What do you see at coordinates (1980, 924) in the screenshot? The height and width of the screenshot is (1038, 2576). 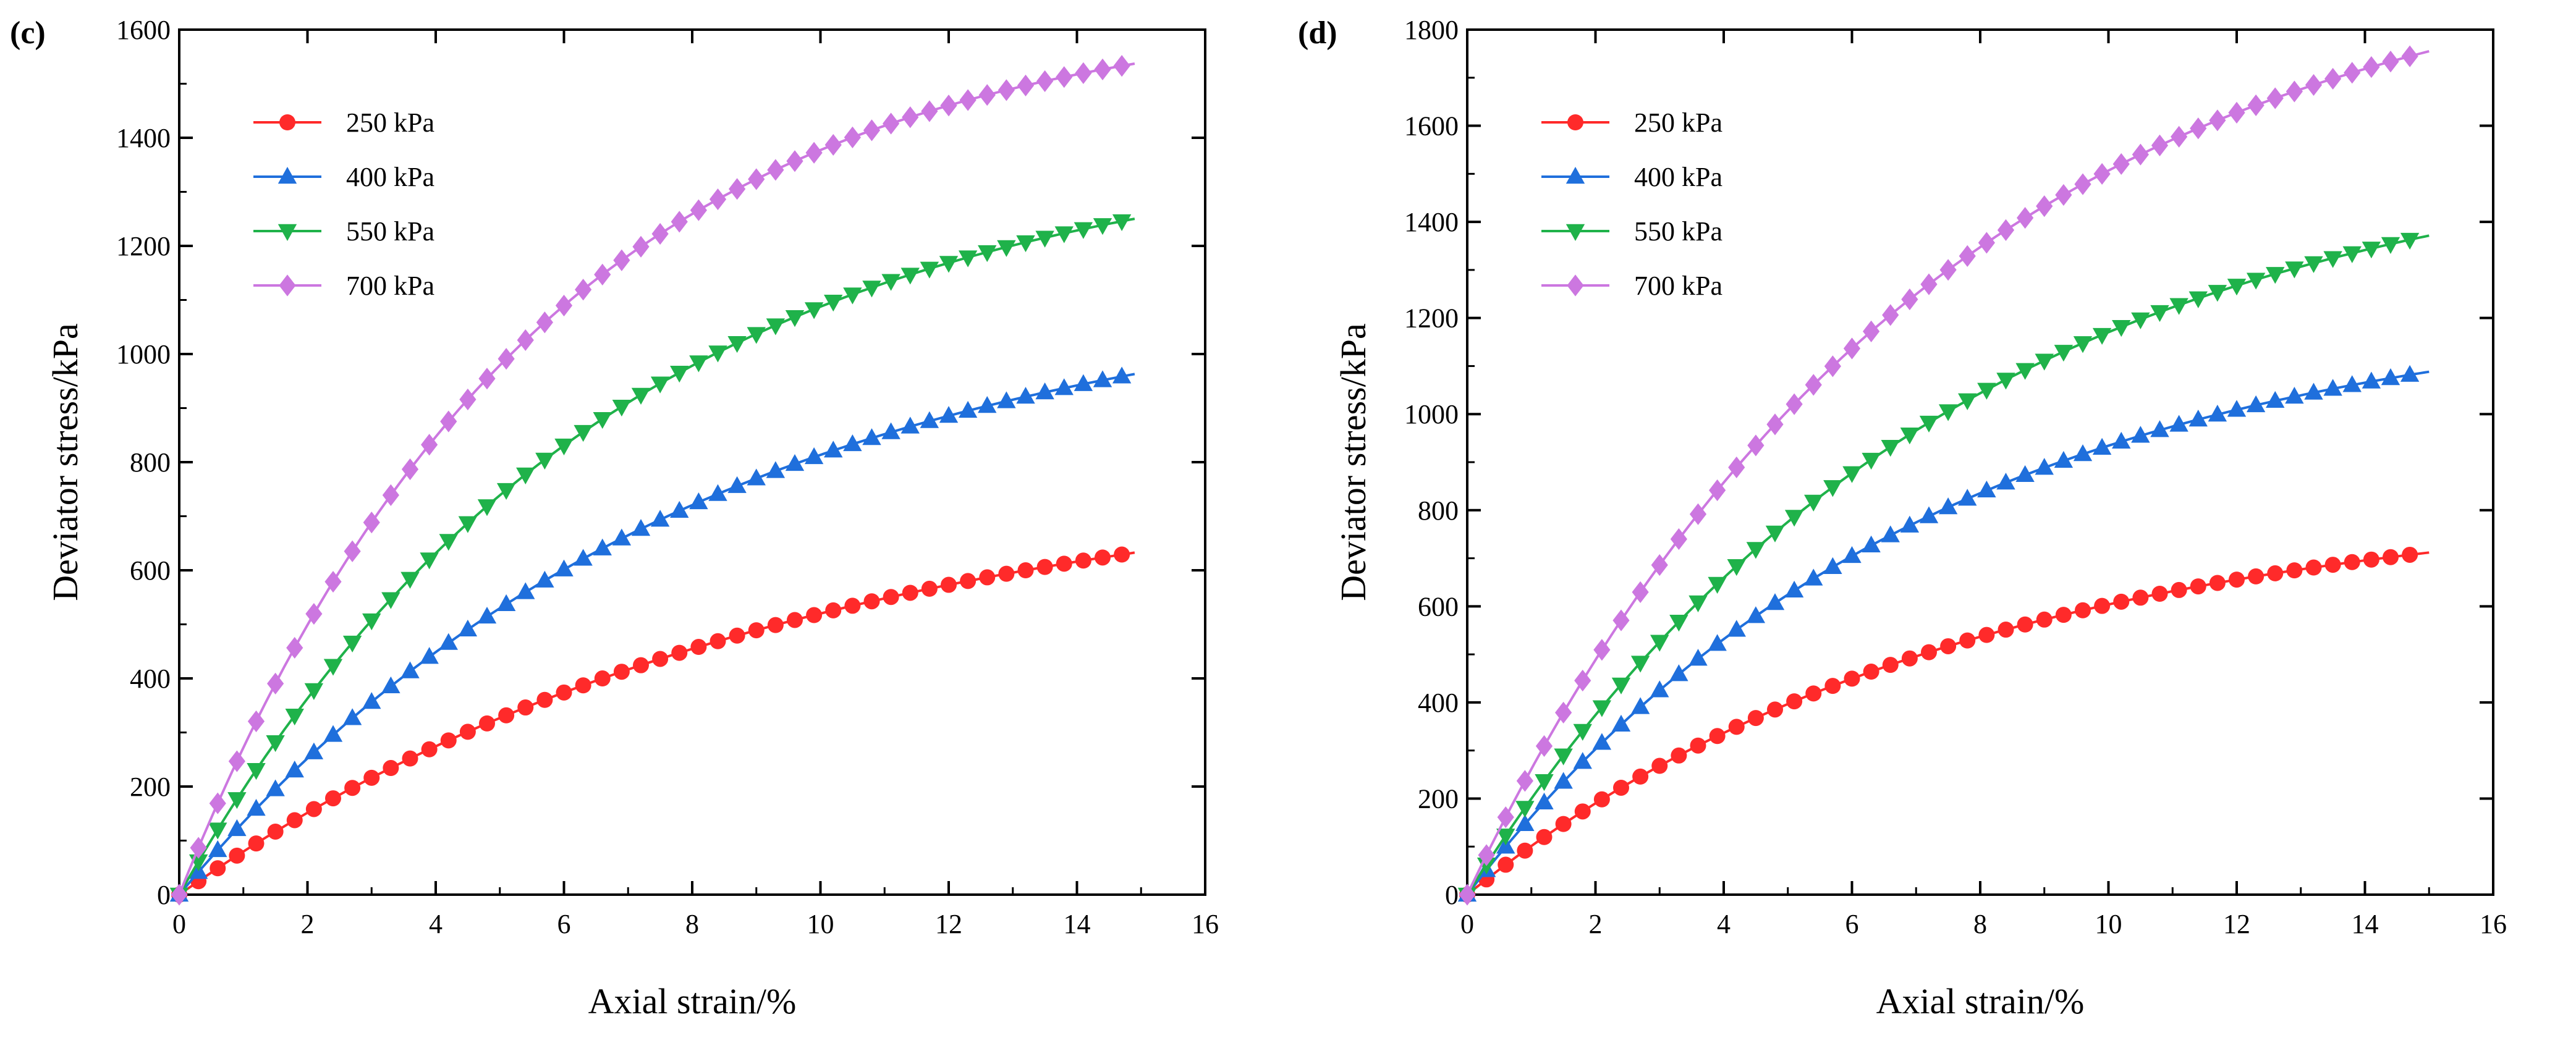 I see `x-tick-label-d-4: 8` at bounding box center [1980, 924].